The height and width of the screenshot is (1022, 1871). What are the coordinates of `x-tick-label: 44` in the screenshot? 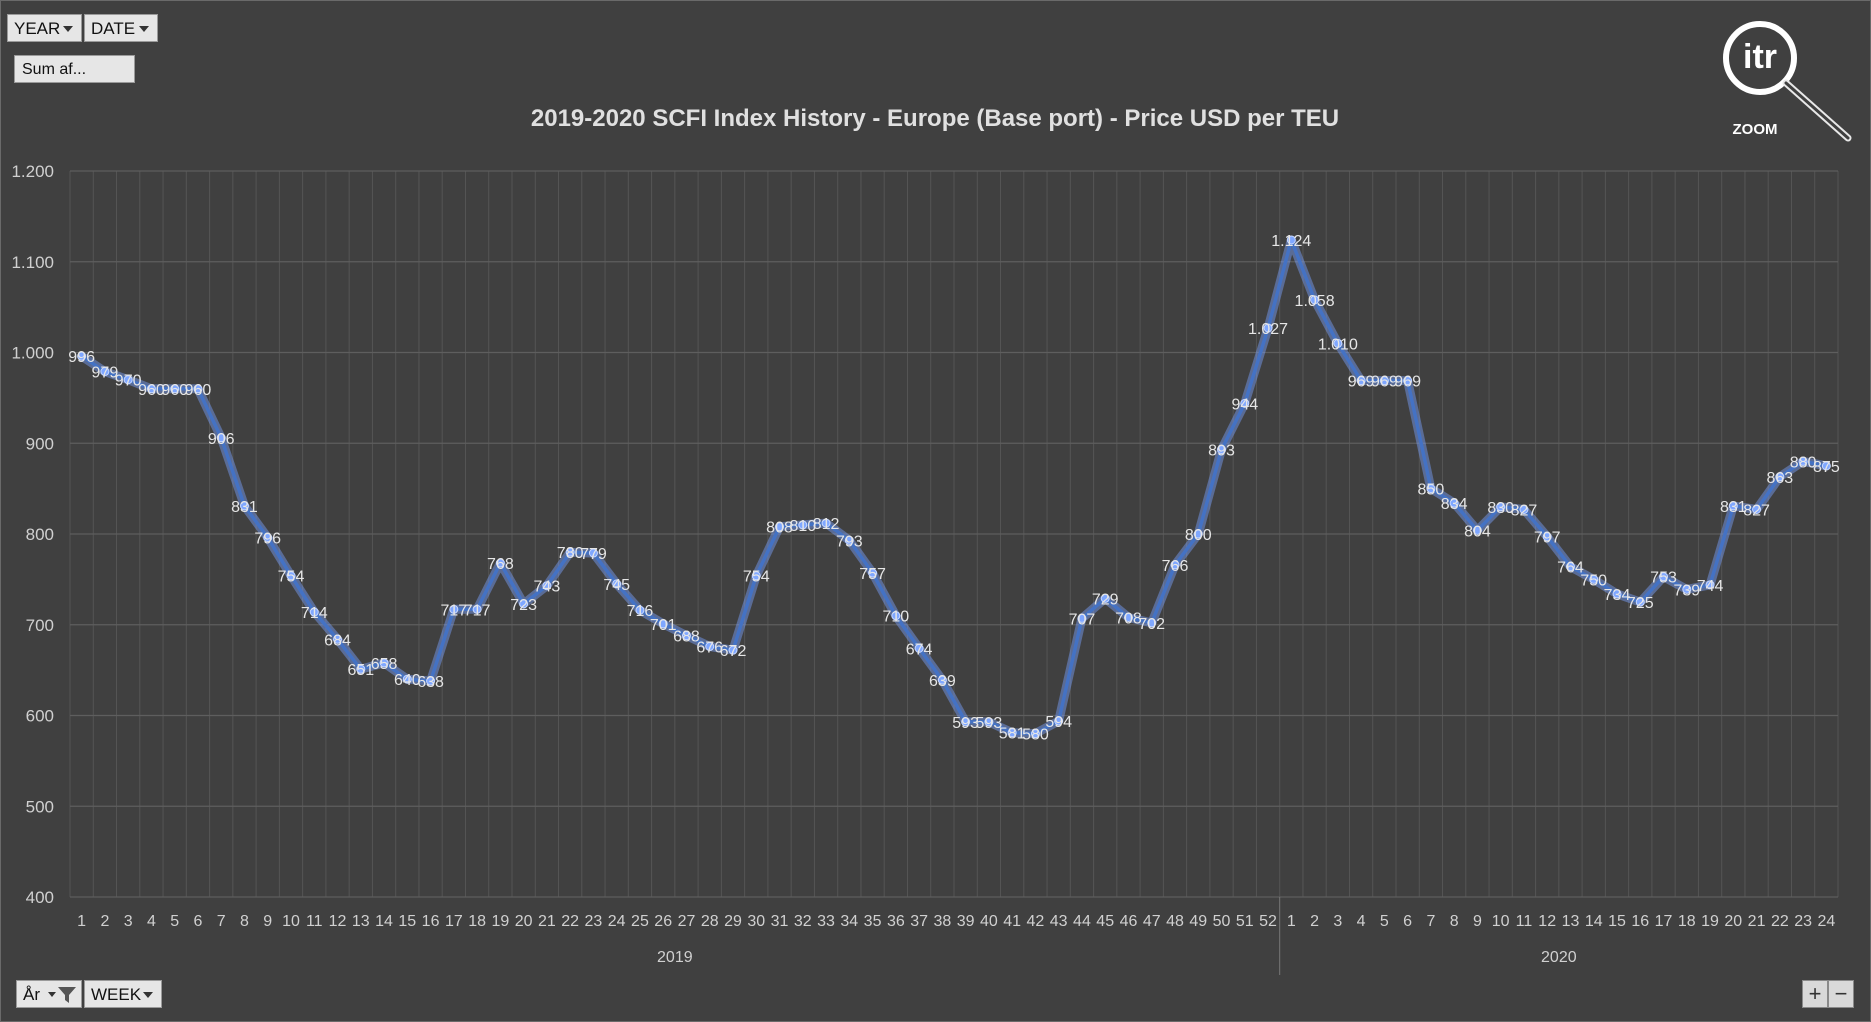 It's located at (1082, 921).